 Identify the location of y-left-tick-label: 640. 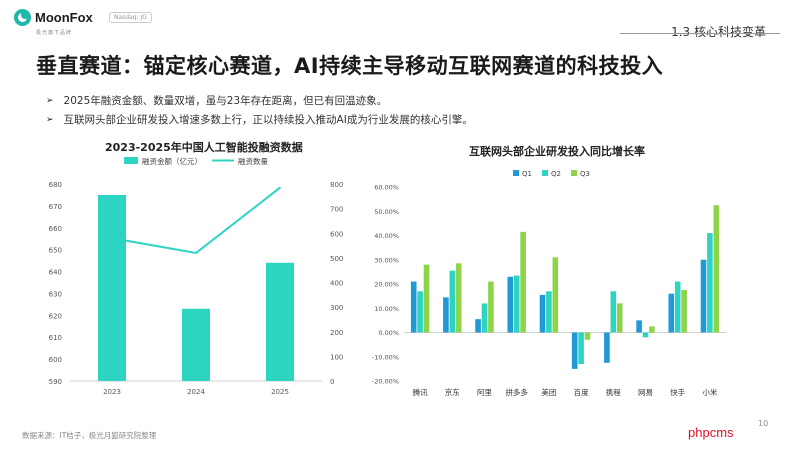
(55, 273).